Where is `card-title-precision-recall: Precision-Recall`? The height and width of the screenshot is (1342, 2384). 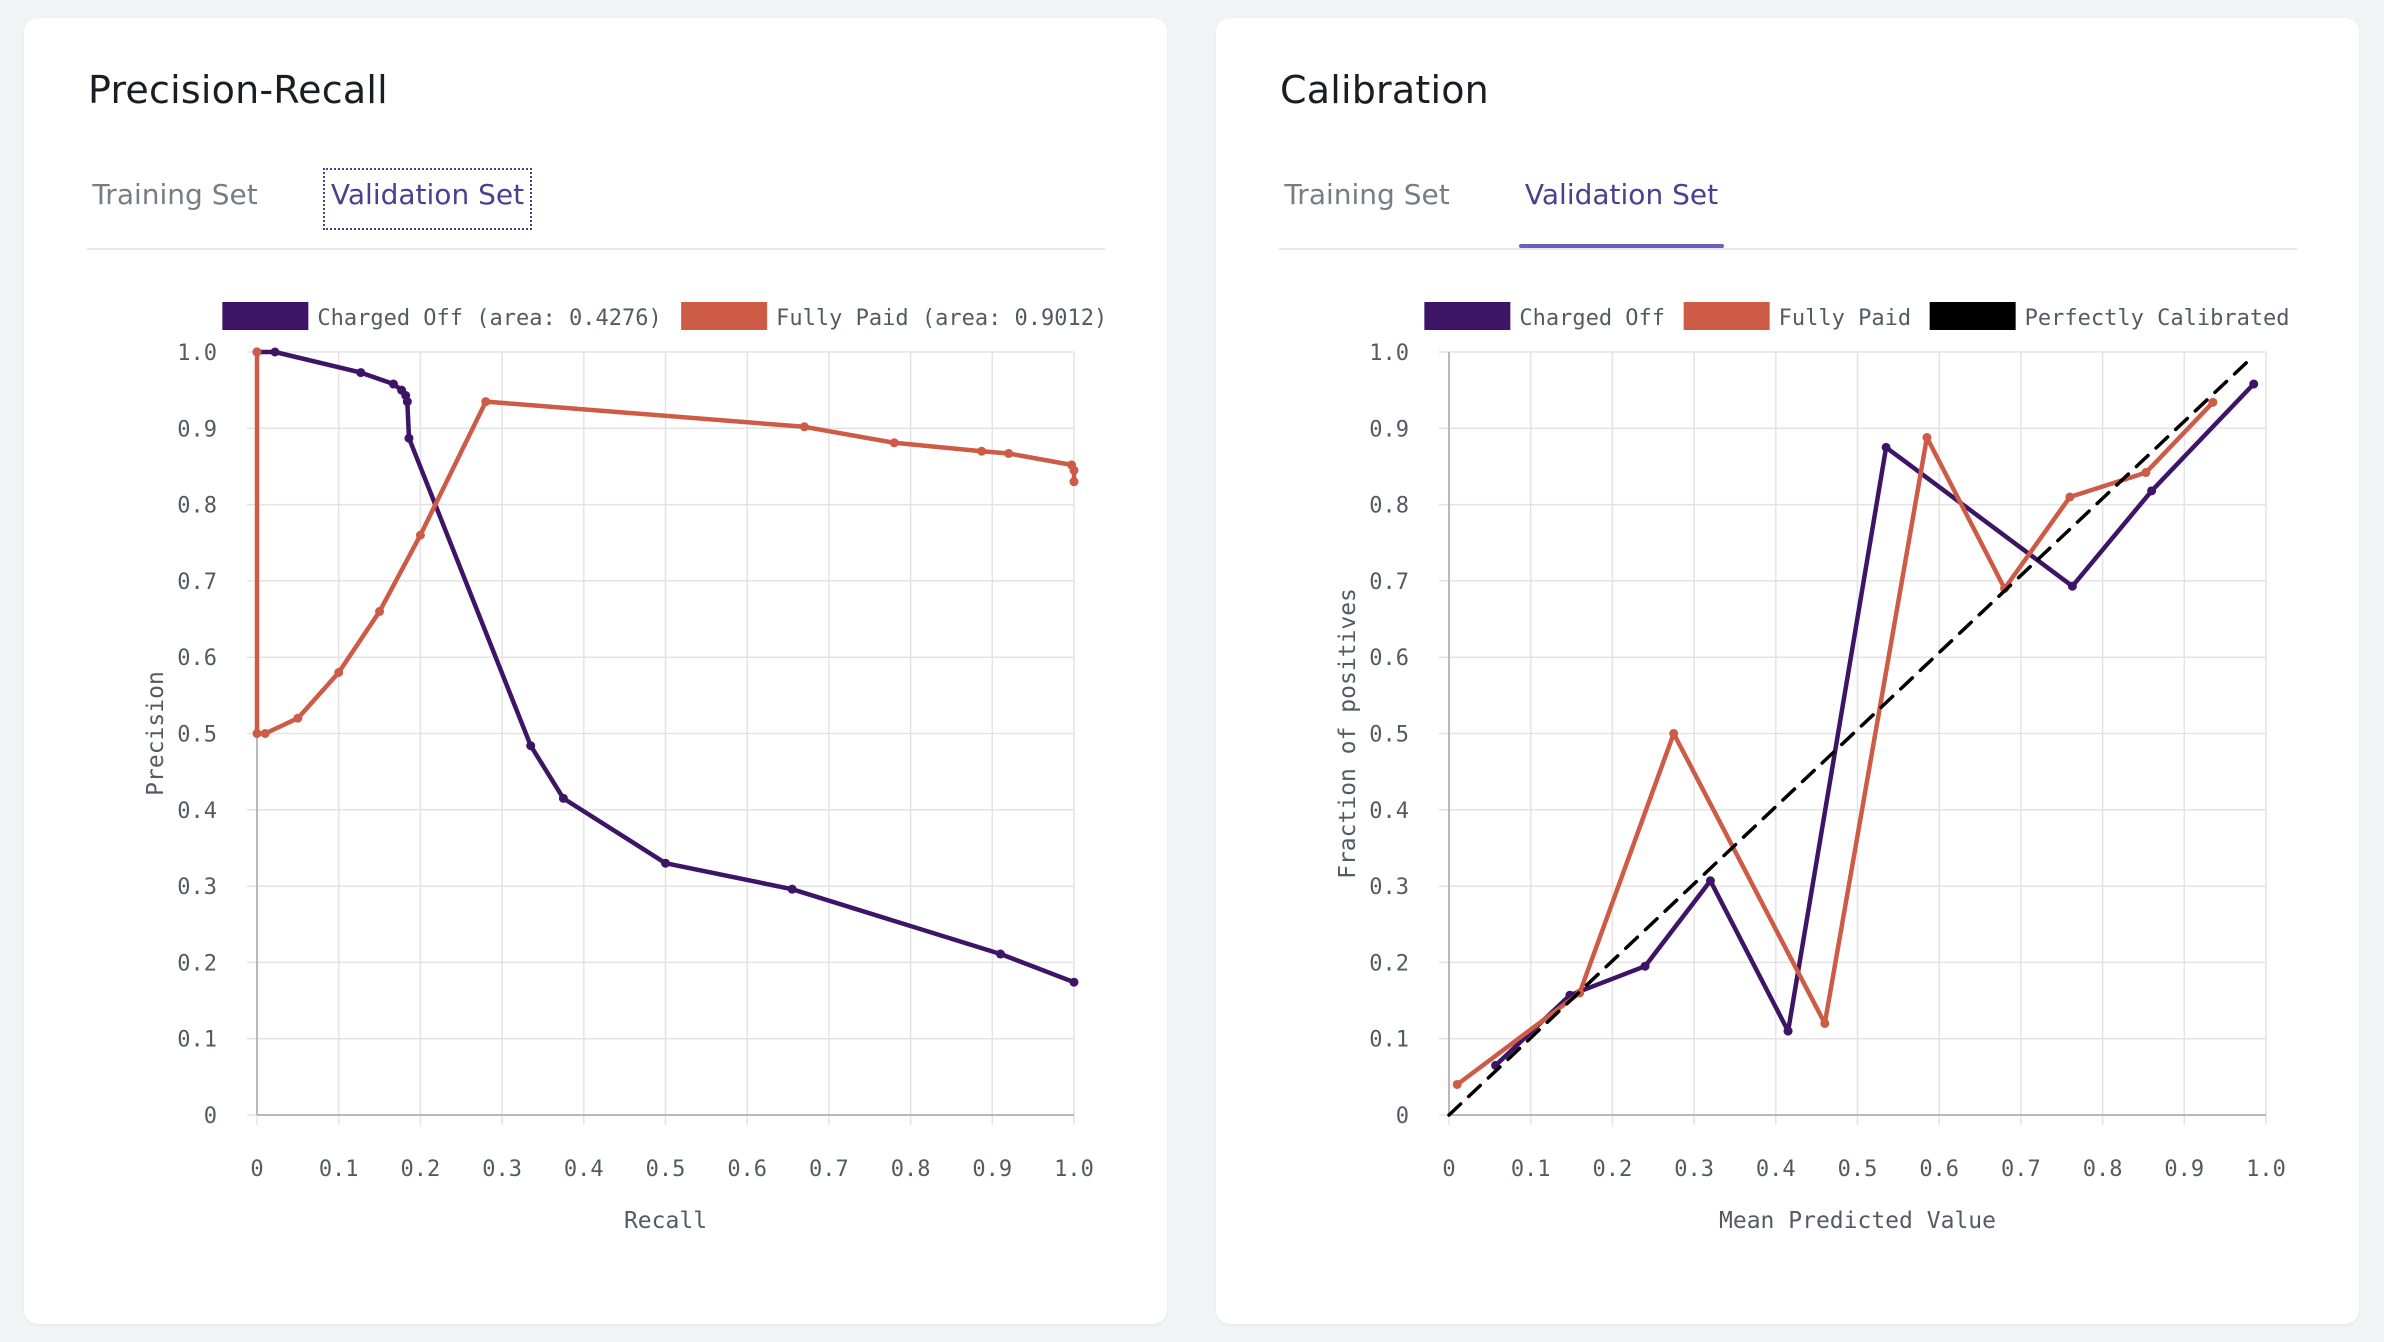
card-title-precision-recall: Precision-Recall is located at coordinates (238, 90).